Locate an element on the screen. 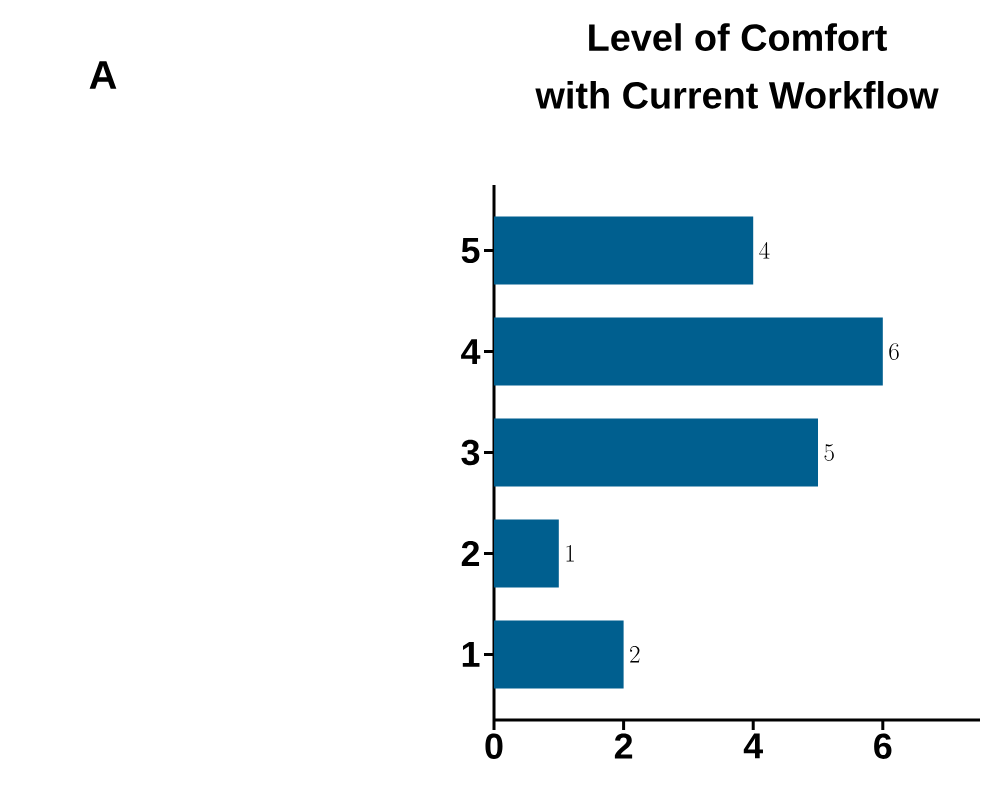  x-tick-label: 0 is located at coordinates (494, 746).